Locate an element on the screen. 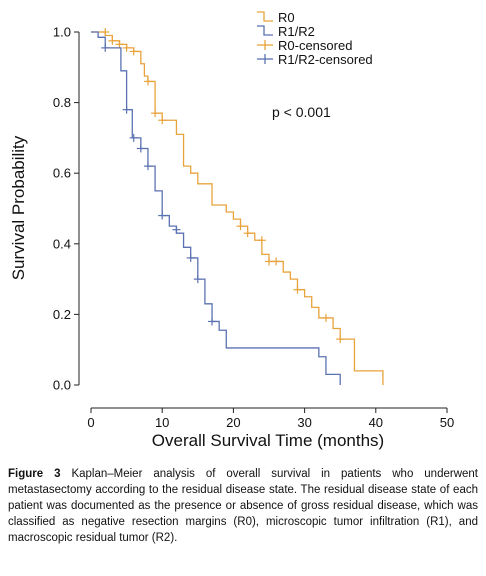 Image resolution: width=486 pixels, height=576 pixels. x-tick-label-3: 30 is located at coordinates (304, 422).